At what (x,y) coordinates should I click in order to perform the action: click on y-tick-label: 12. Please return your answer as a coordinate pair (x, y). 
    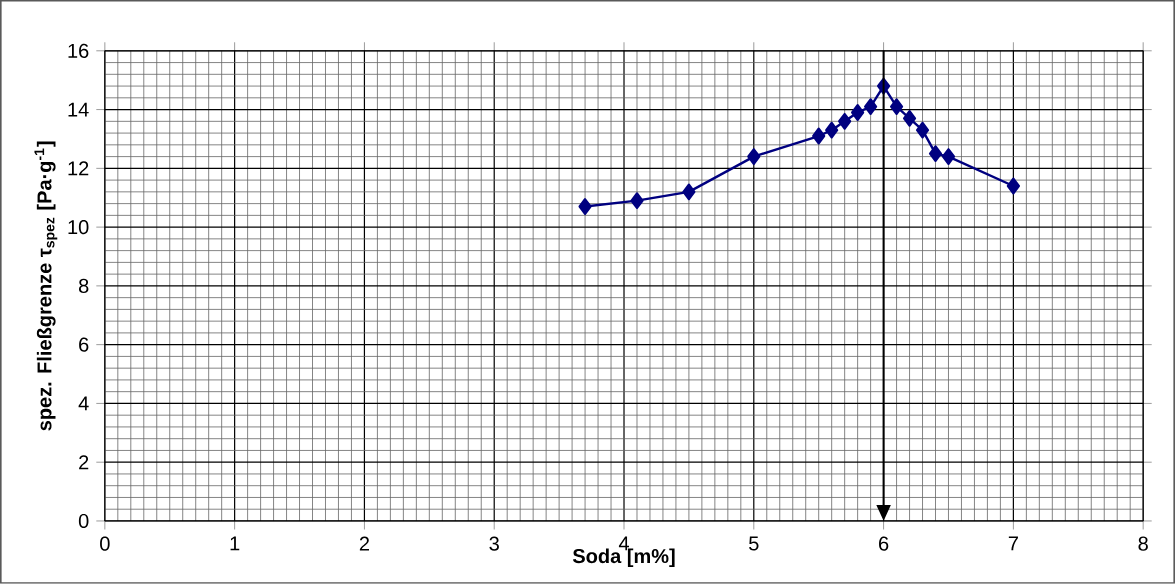
    Looking at the image, I should click on (78, 168).